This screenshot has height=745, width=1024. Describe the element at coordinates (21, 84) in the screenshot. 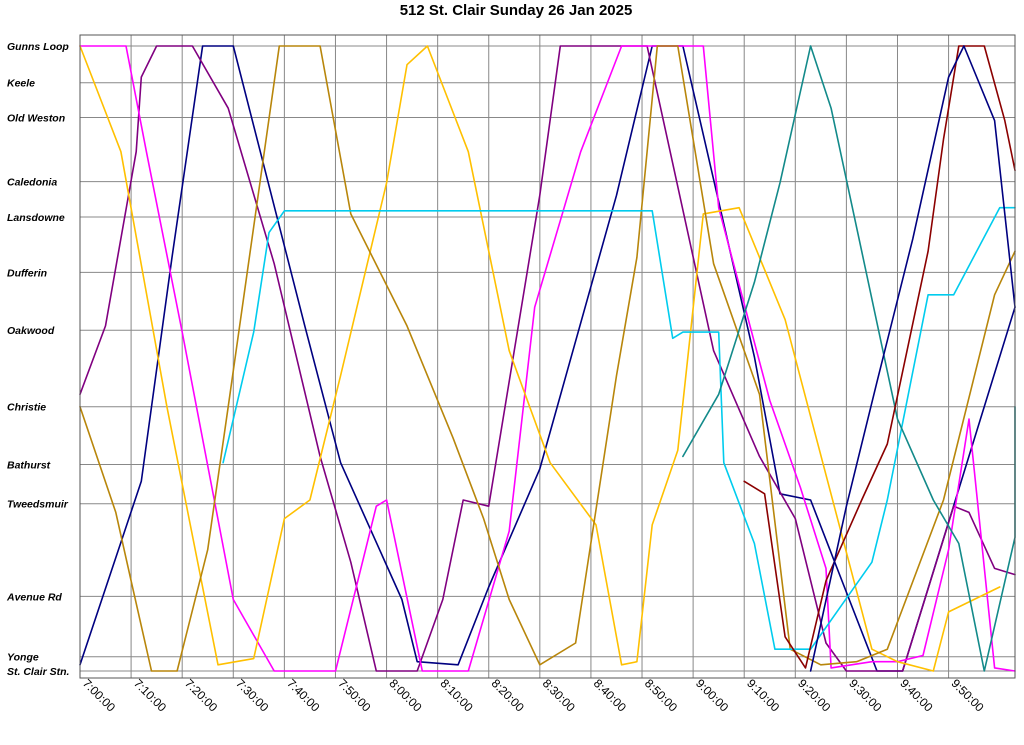

I see `stop-label: Keele` at that location.